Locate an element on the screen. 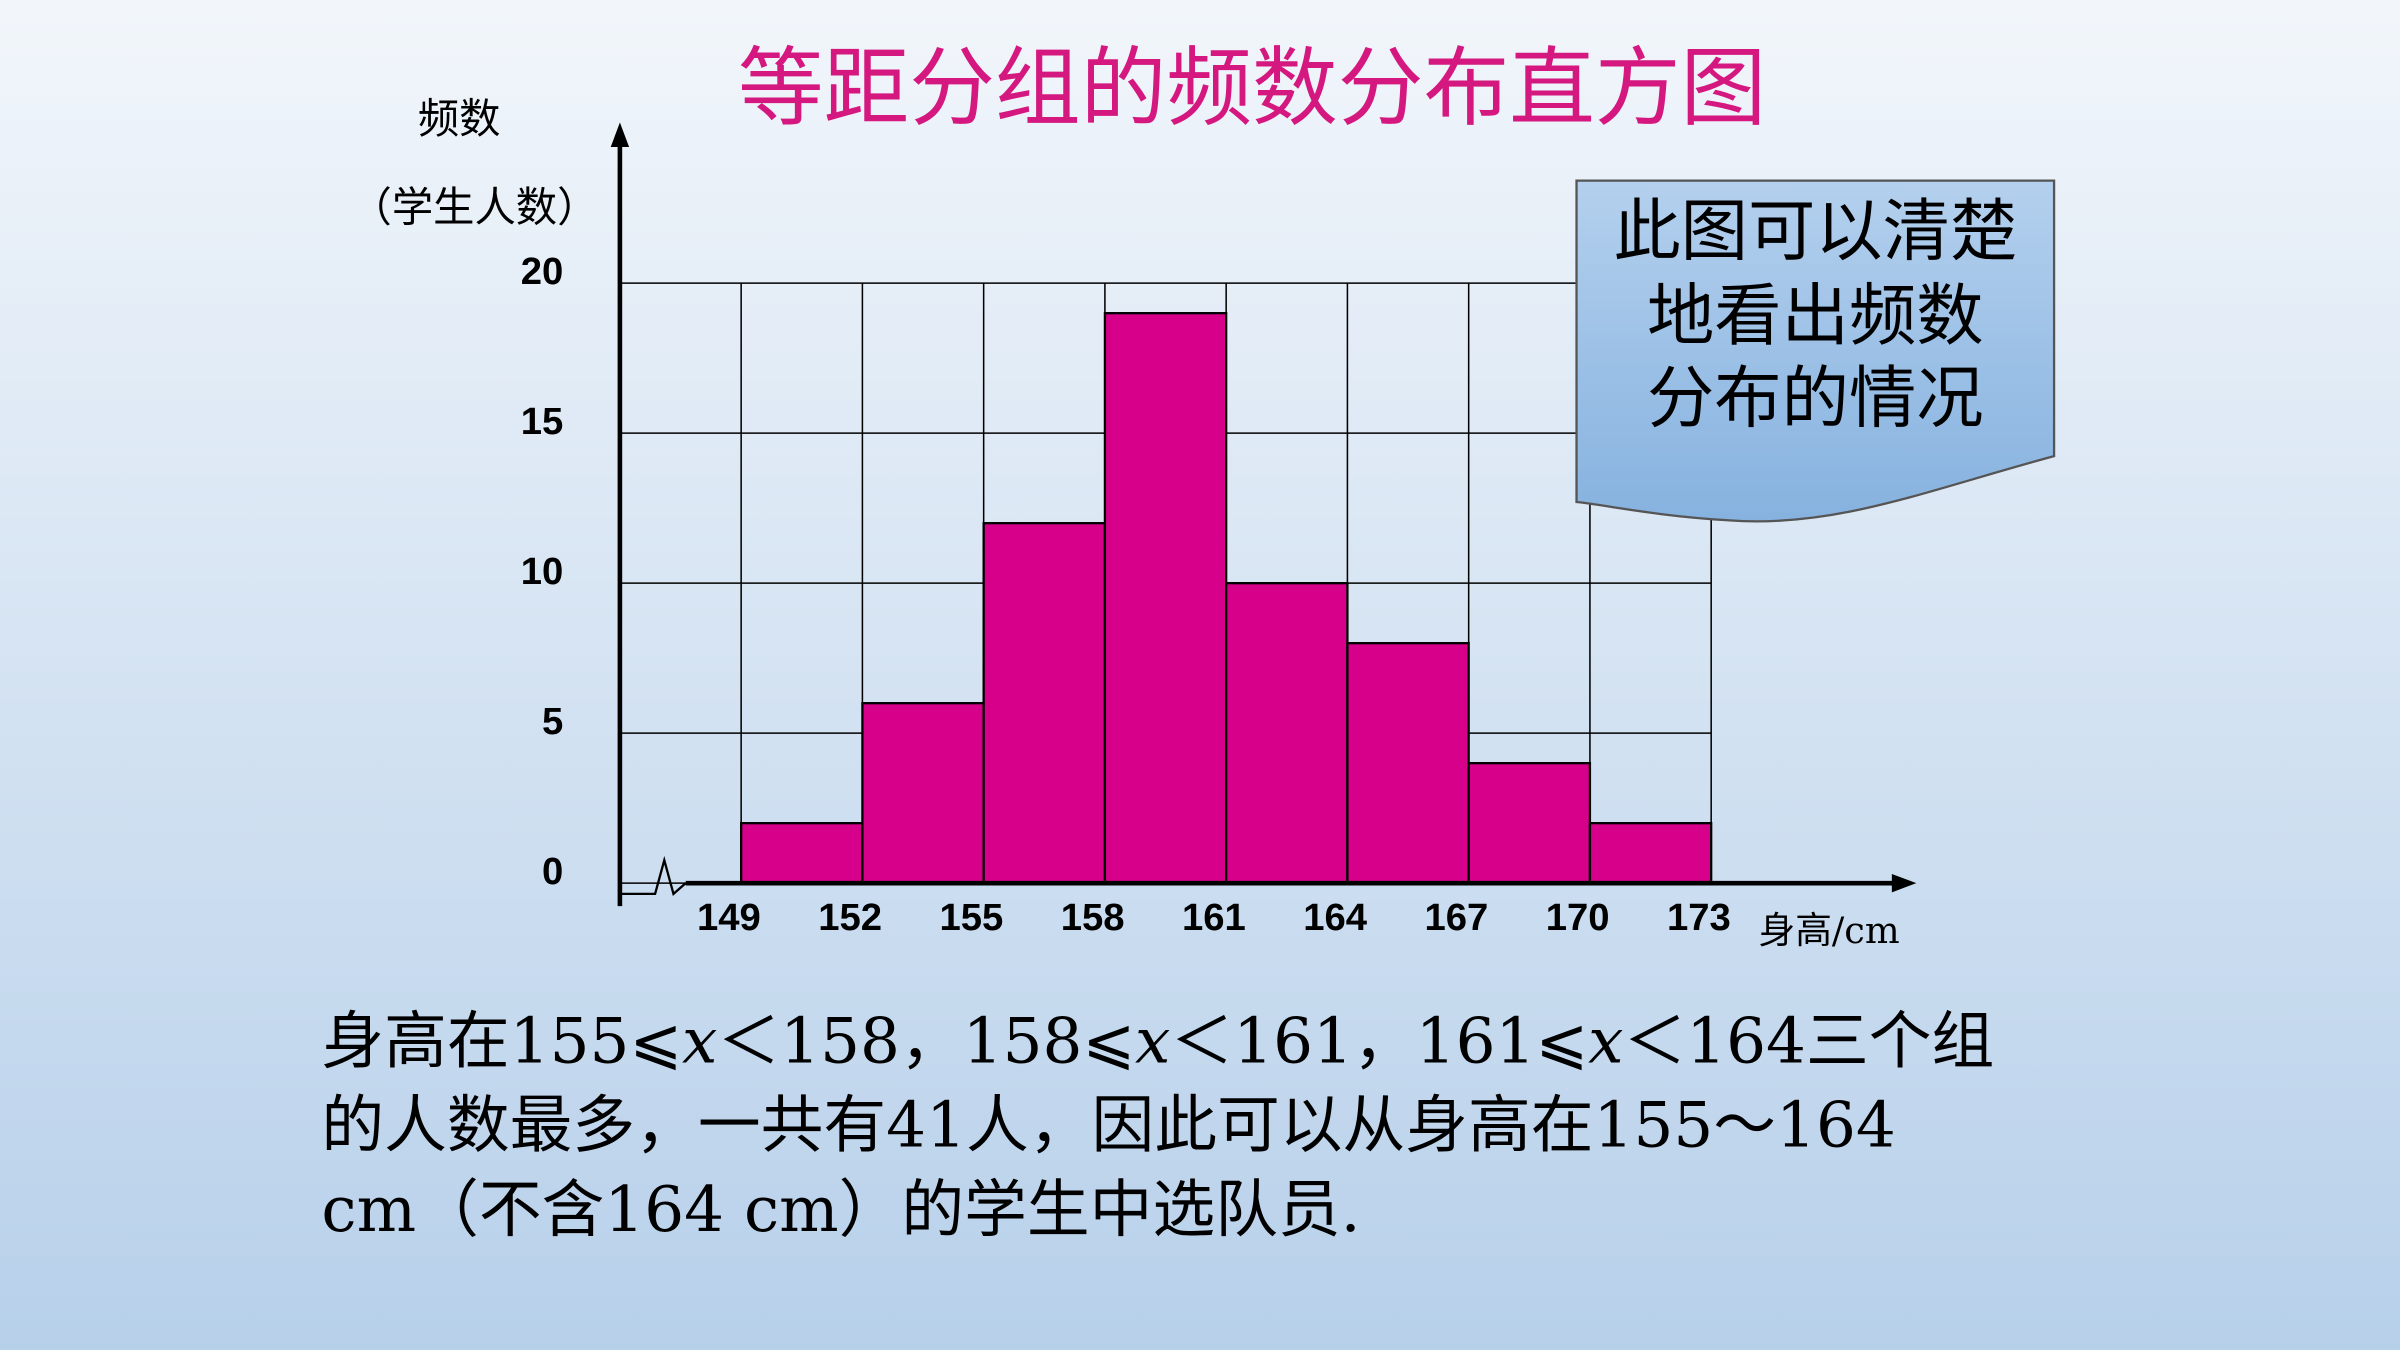 The image size is (2400, 1350). x-tick-label: 149 is located at coordinates (729, 917).